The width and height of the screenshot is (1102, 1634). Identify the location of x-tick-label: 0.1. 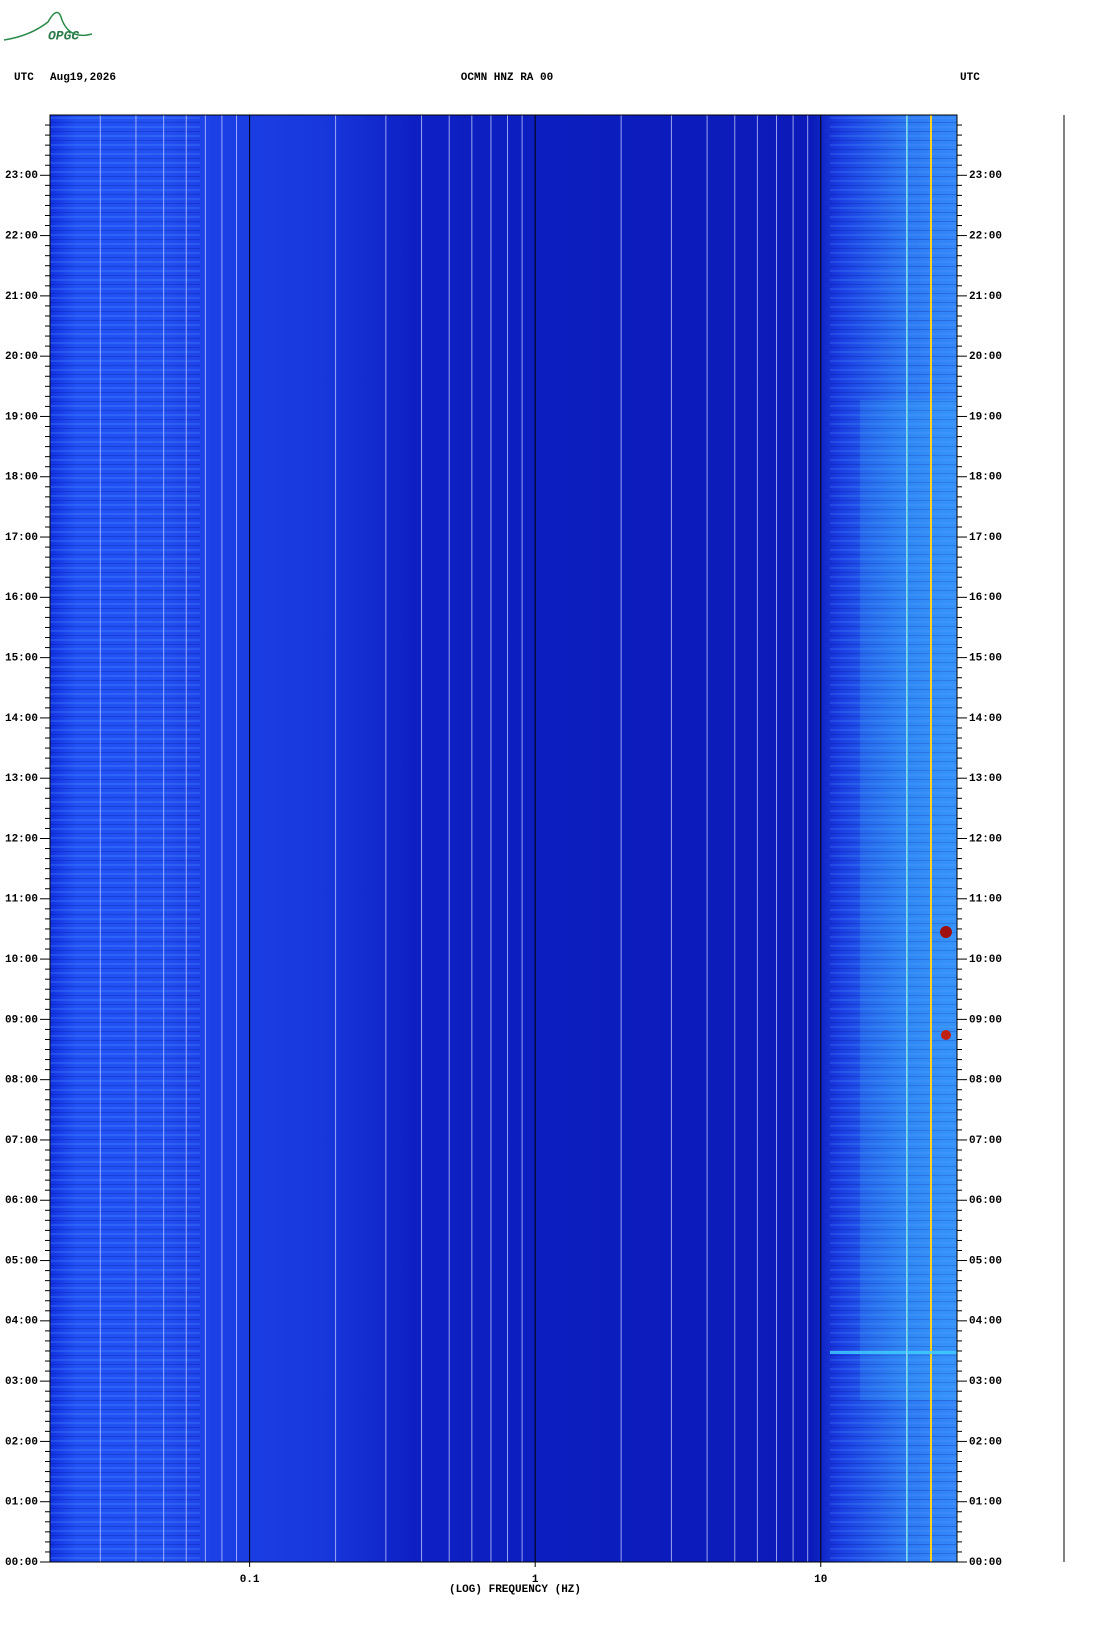
(250, 1580).